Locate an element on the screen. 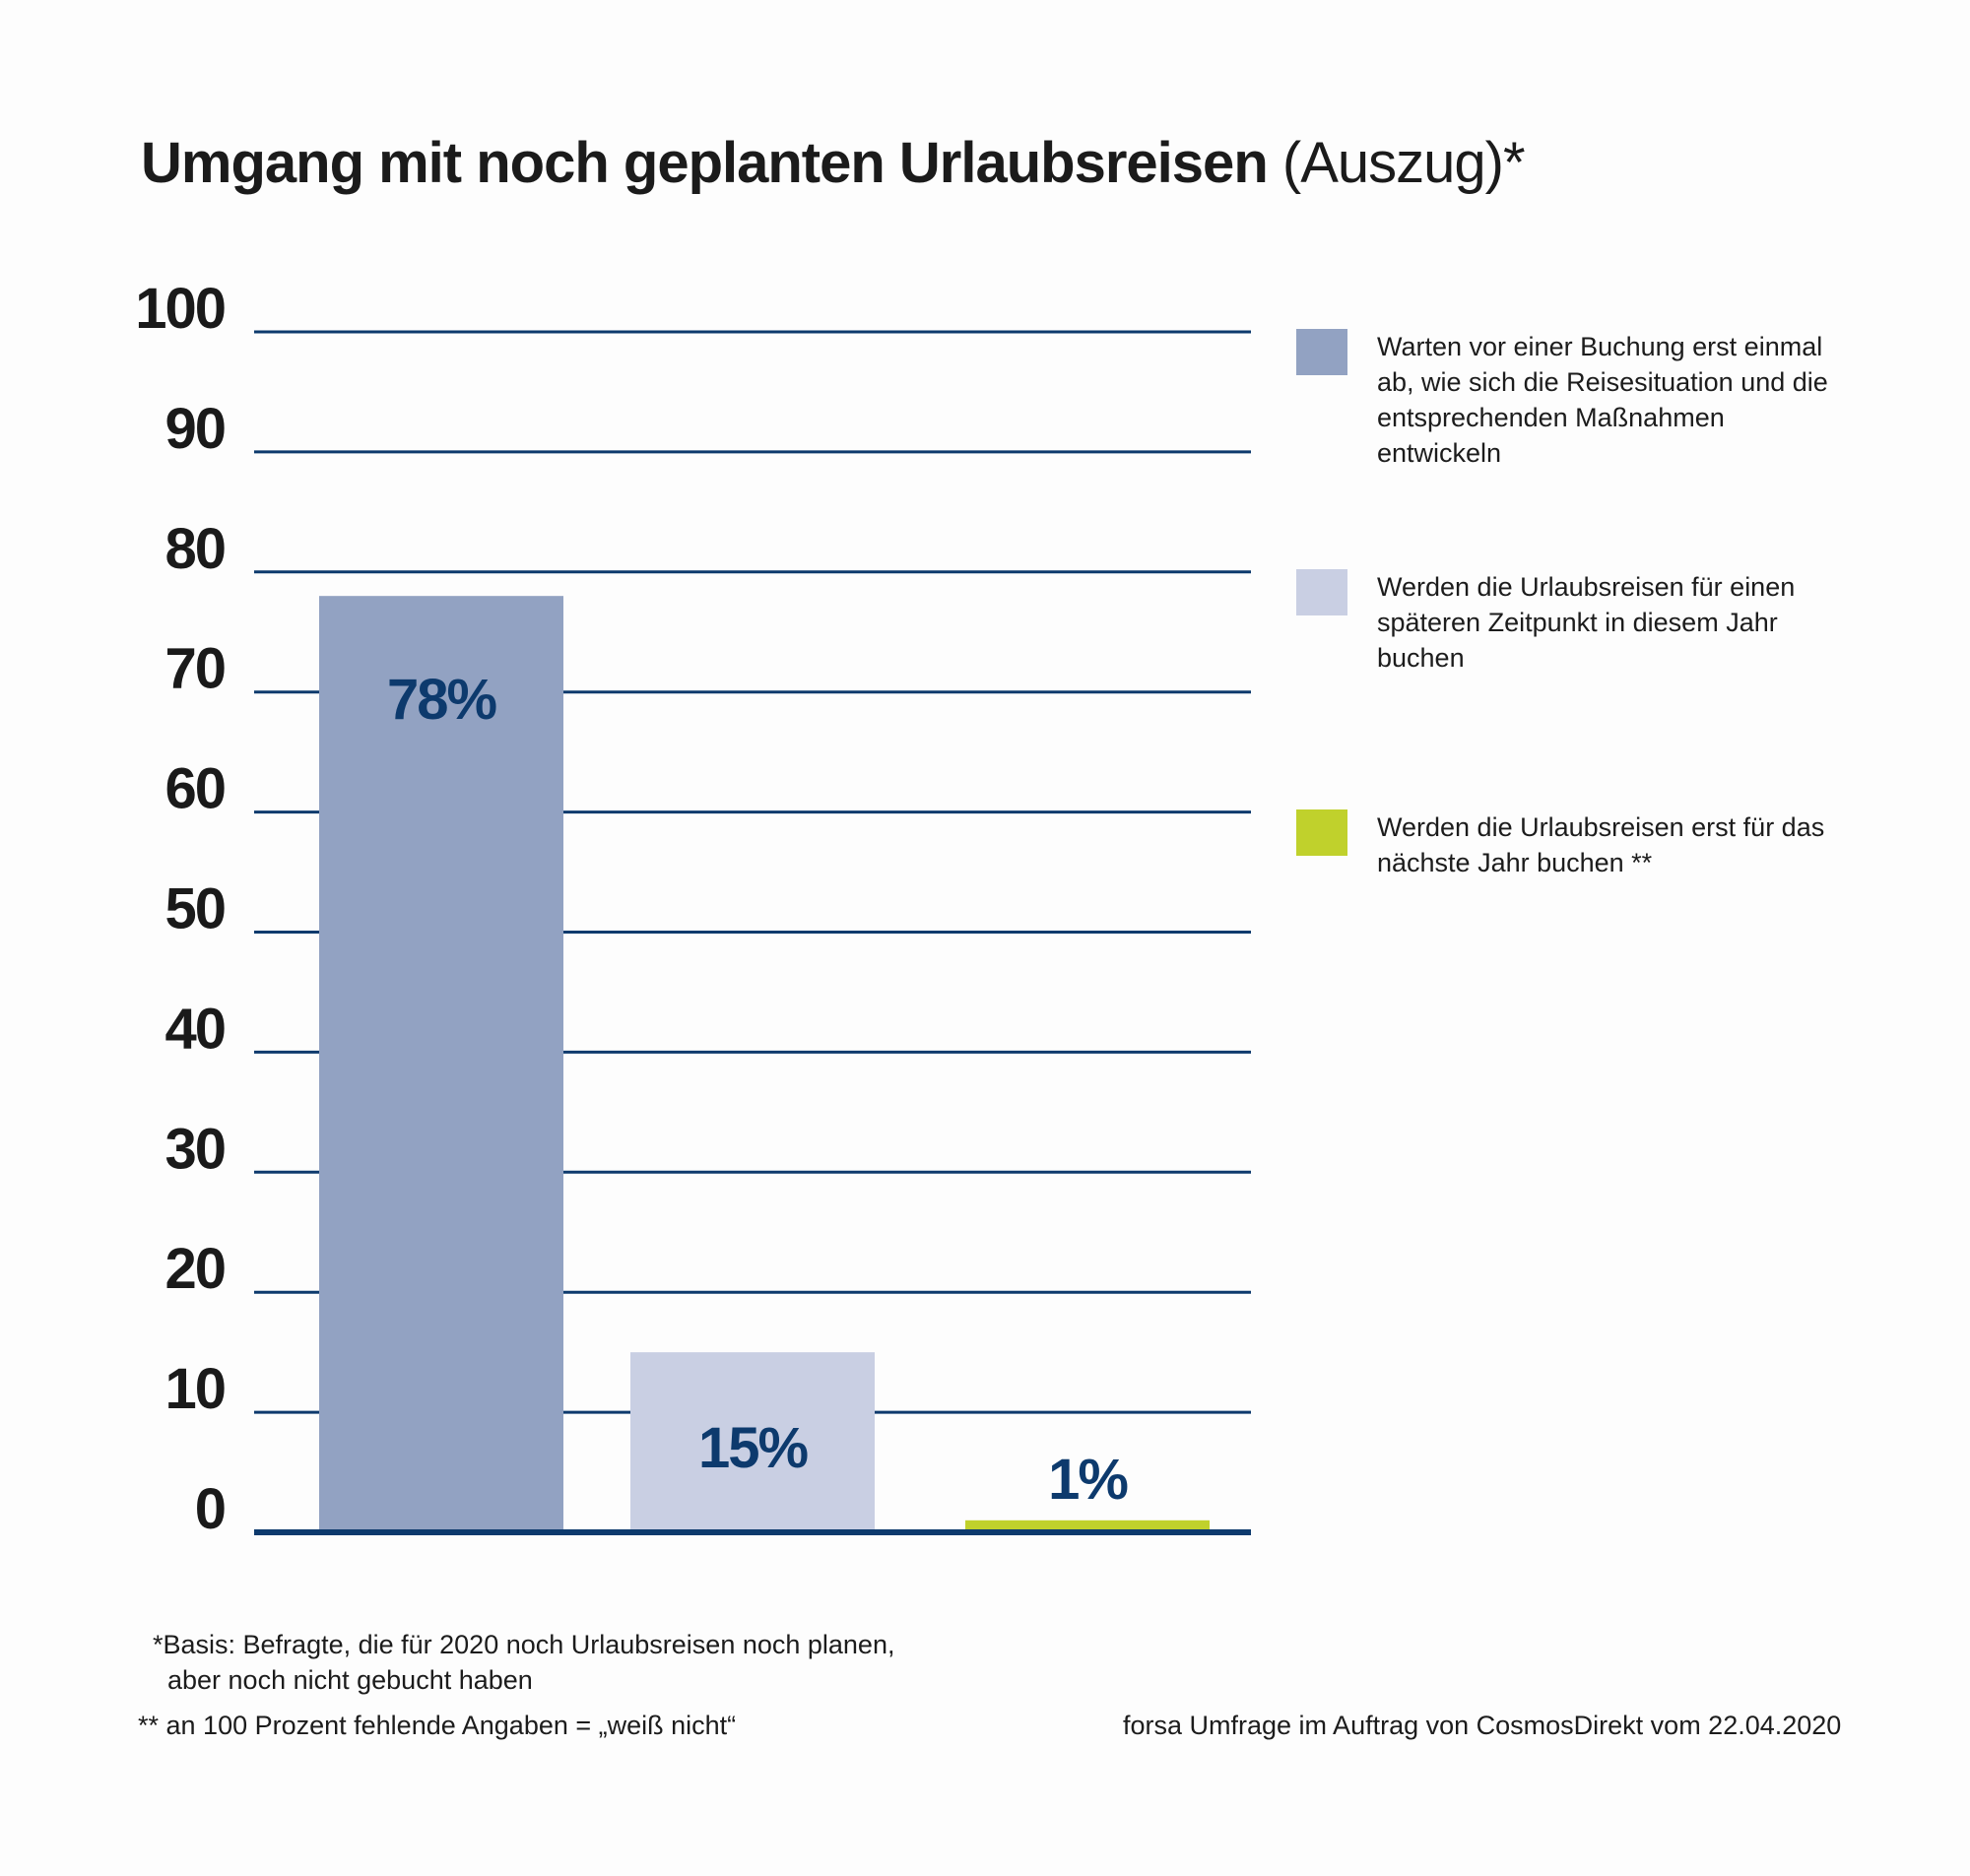  chart-title-main: Umgang mit noch geplanten Urlaubsreisen is located at coordinates (705, 163).